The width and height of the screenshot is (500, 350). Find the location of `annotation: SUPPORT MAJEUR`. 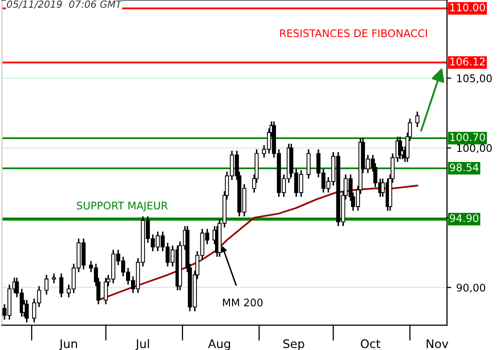

annotation: SUPPORT MAJEUR is located at coordinates (122, 207).